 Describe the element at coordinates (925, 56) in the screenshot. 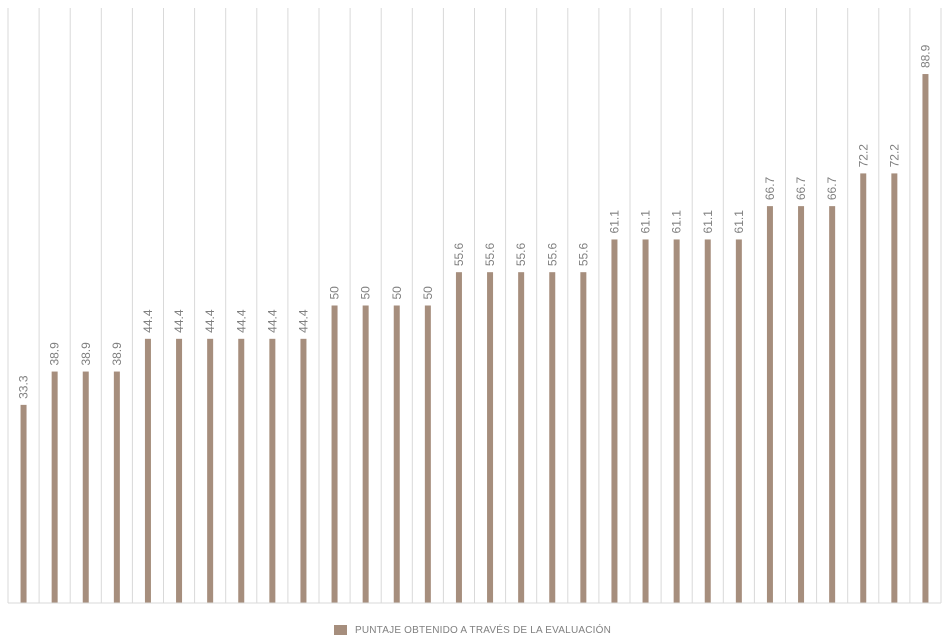

I see `data-label: 88.9` at that location.